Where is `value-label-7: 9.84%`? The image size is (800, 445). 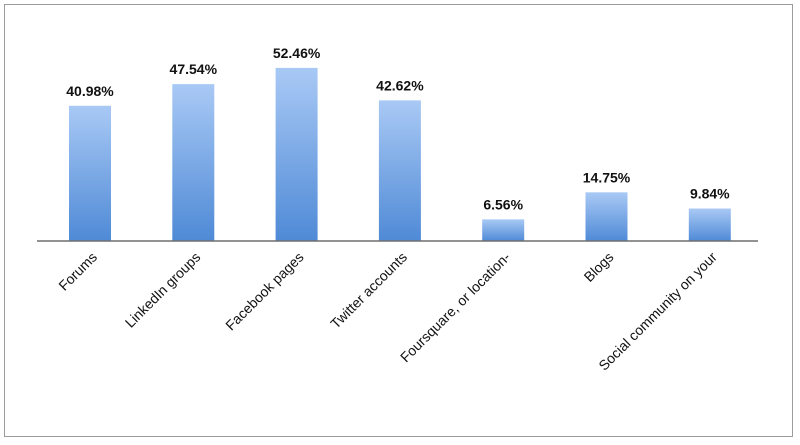
value-label-7: 9.84% is located at coordinates (710, 194).